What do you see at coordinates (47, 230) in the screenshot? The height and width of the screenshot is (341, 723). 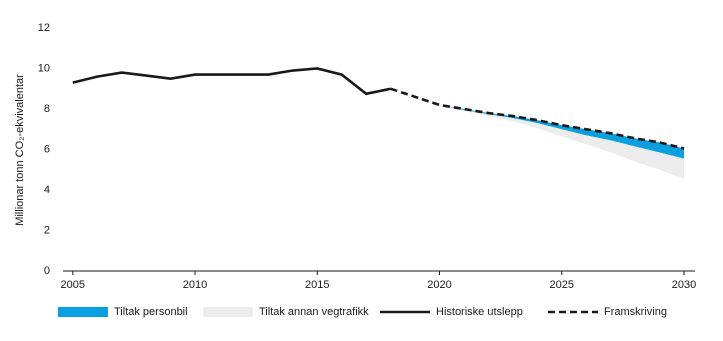 I see `y-tick-label: 2` at bounding box center [47, 230].